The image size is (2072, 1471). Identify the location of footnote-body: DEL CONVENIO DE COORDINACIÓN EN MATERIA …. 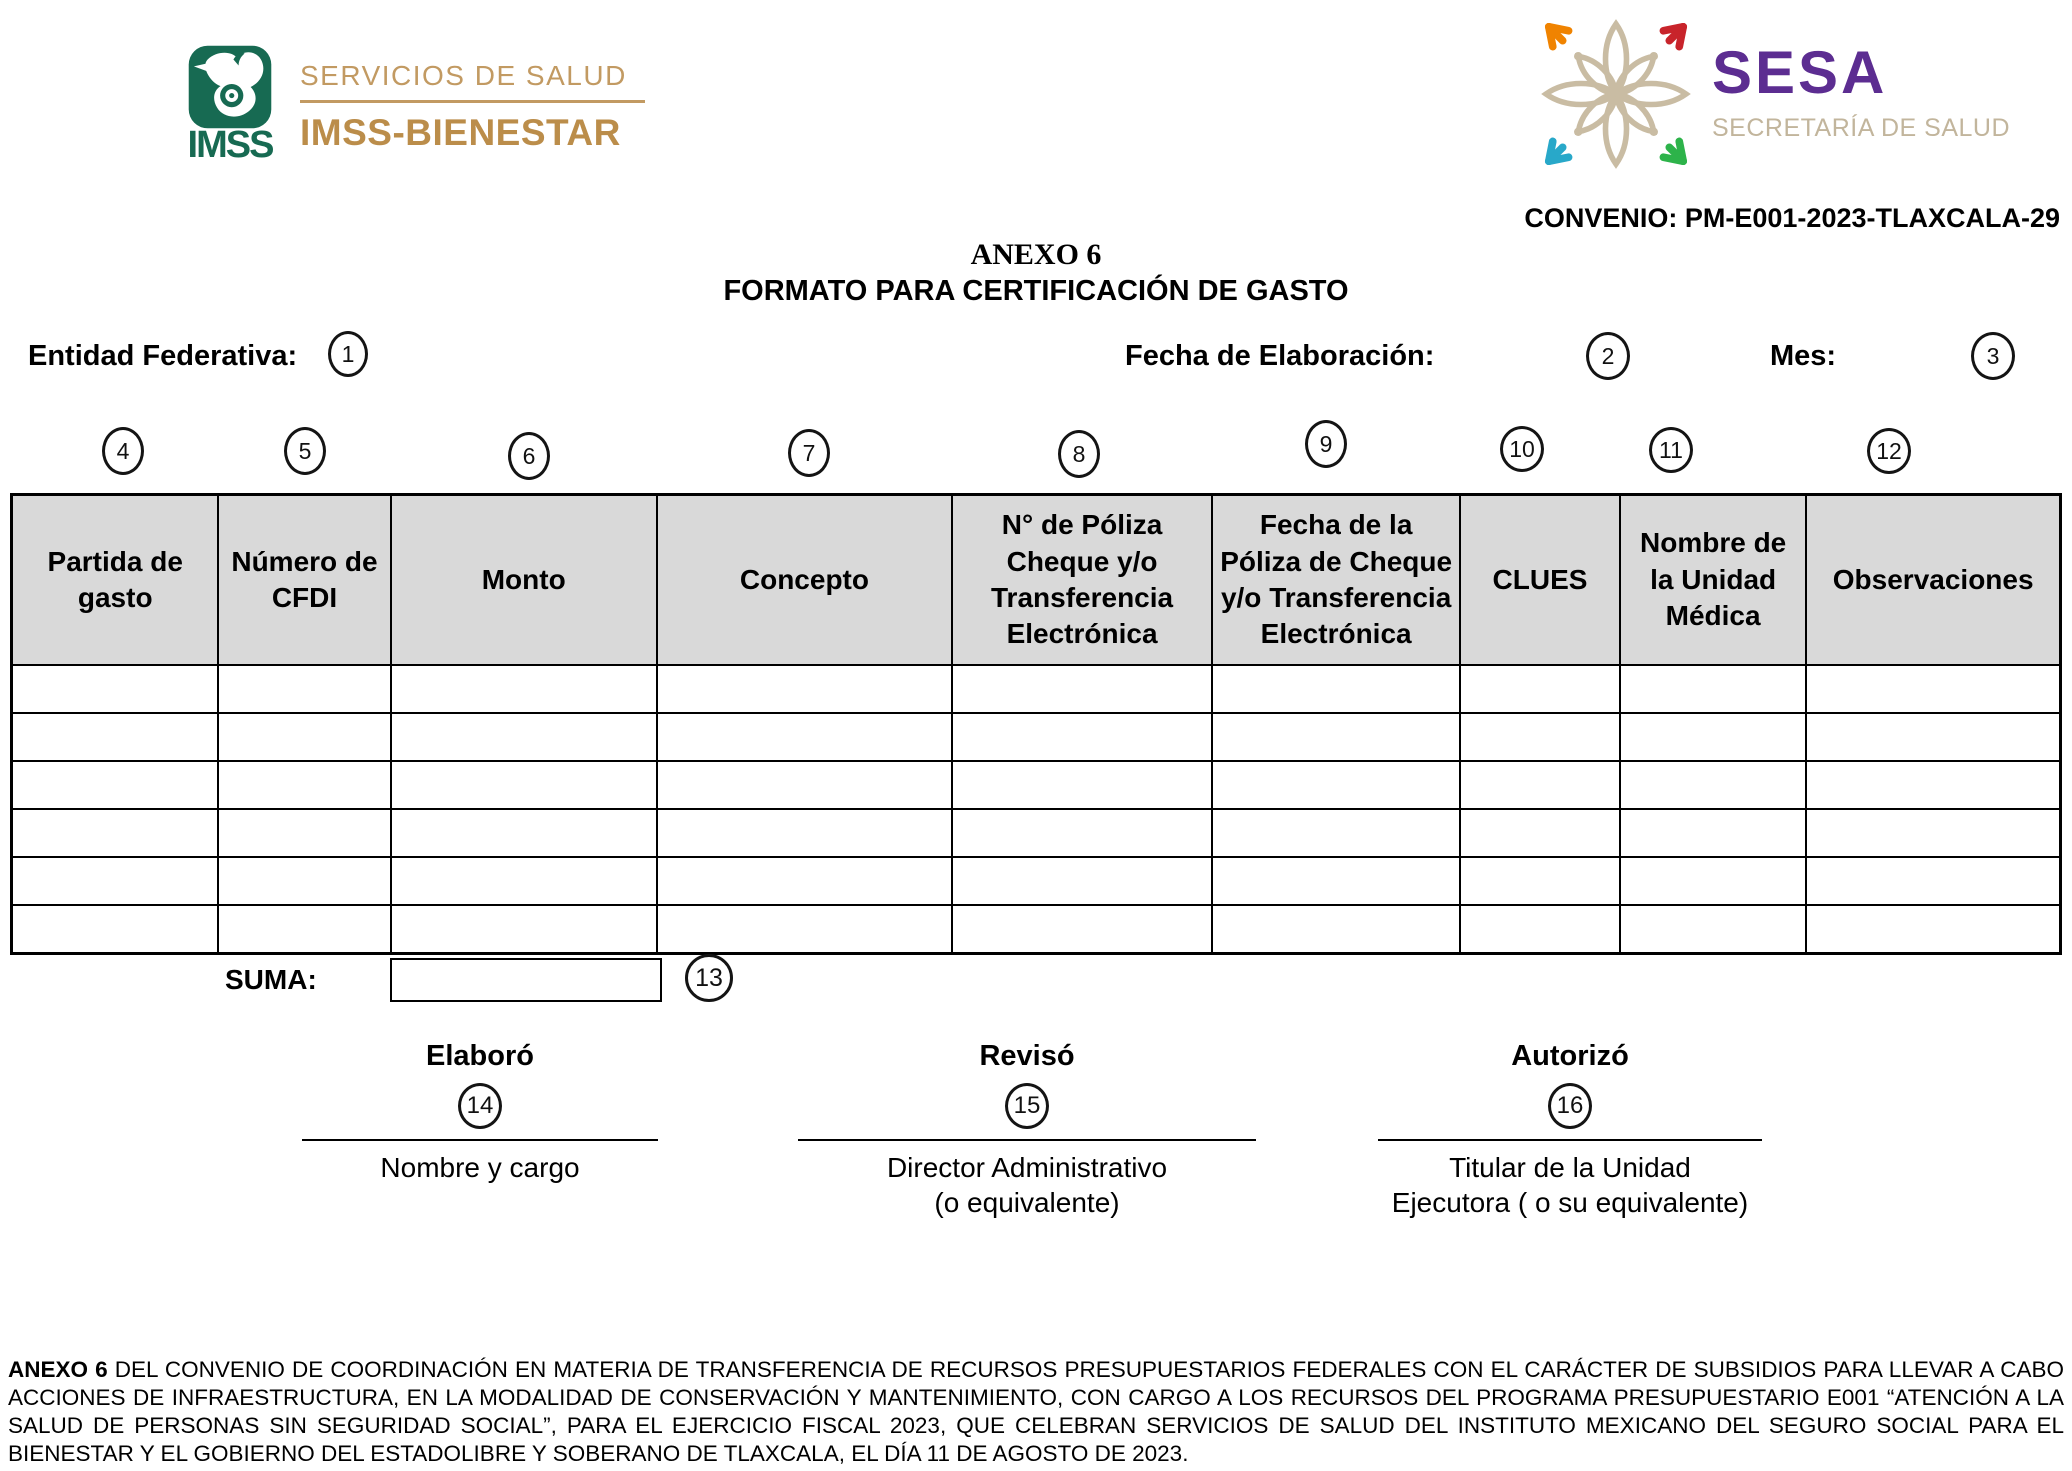
(1036, 1411).